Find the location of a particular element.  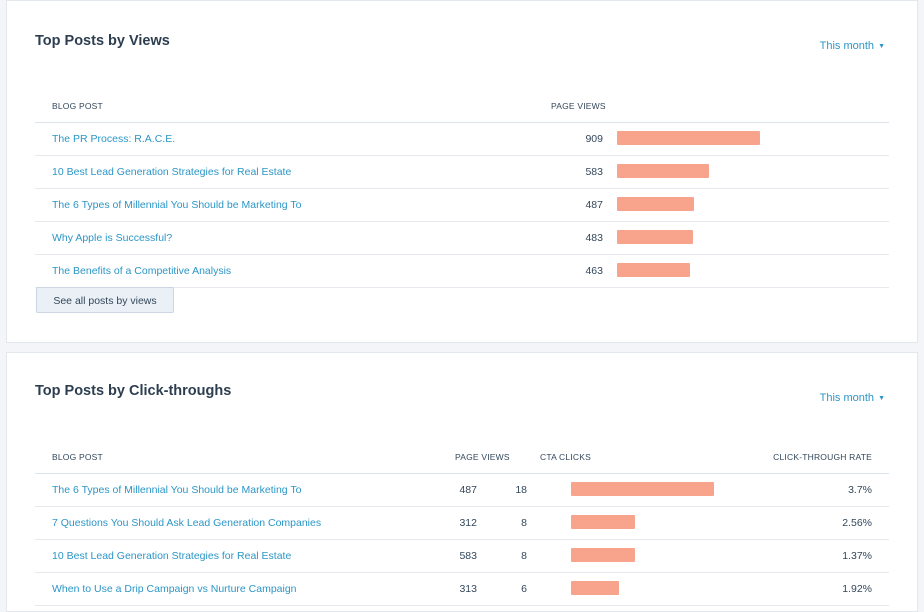

cta-clicks-value: 18 is located at coordinates (521, 490).